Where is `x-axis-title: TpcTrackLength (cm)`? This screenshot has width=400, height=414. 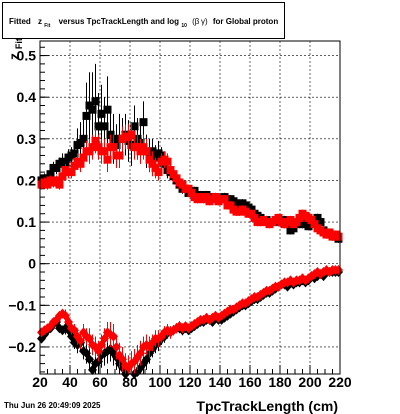
x-axis-title: TpcTrackLength (cm) is located at coordinates (267, 406).